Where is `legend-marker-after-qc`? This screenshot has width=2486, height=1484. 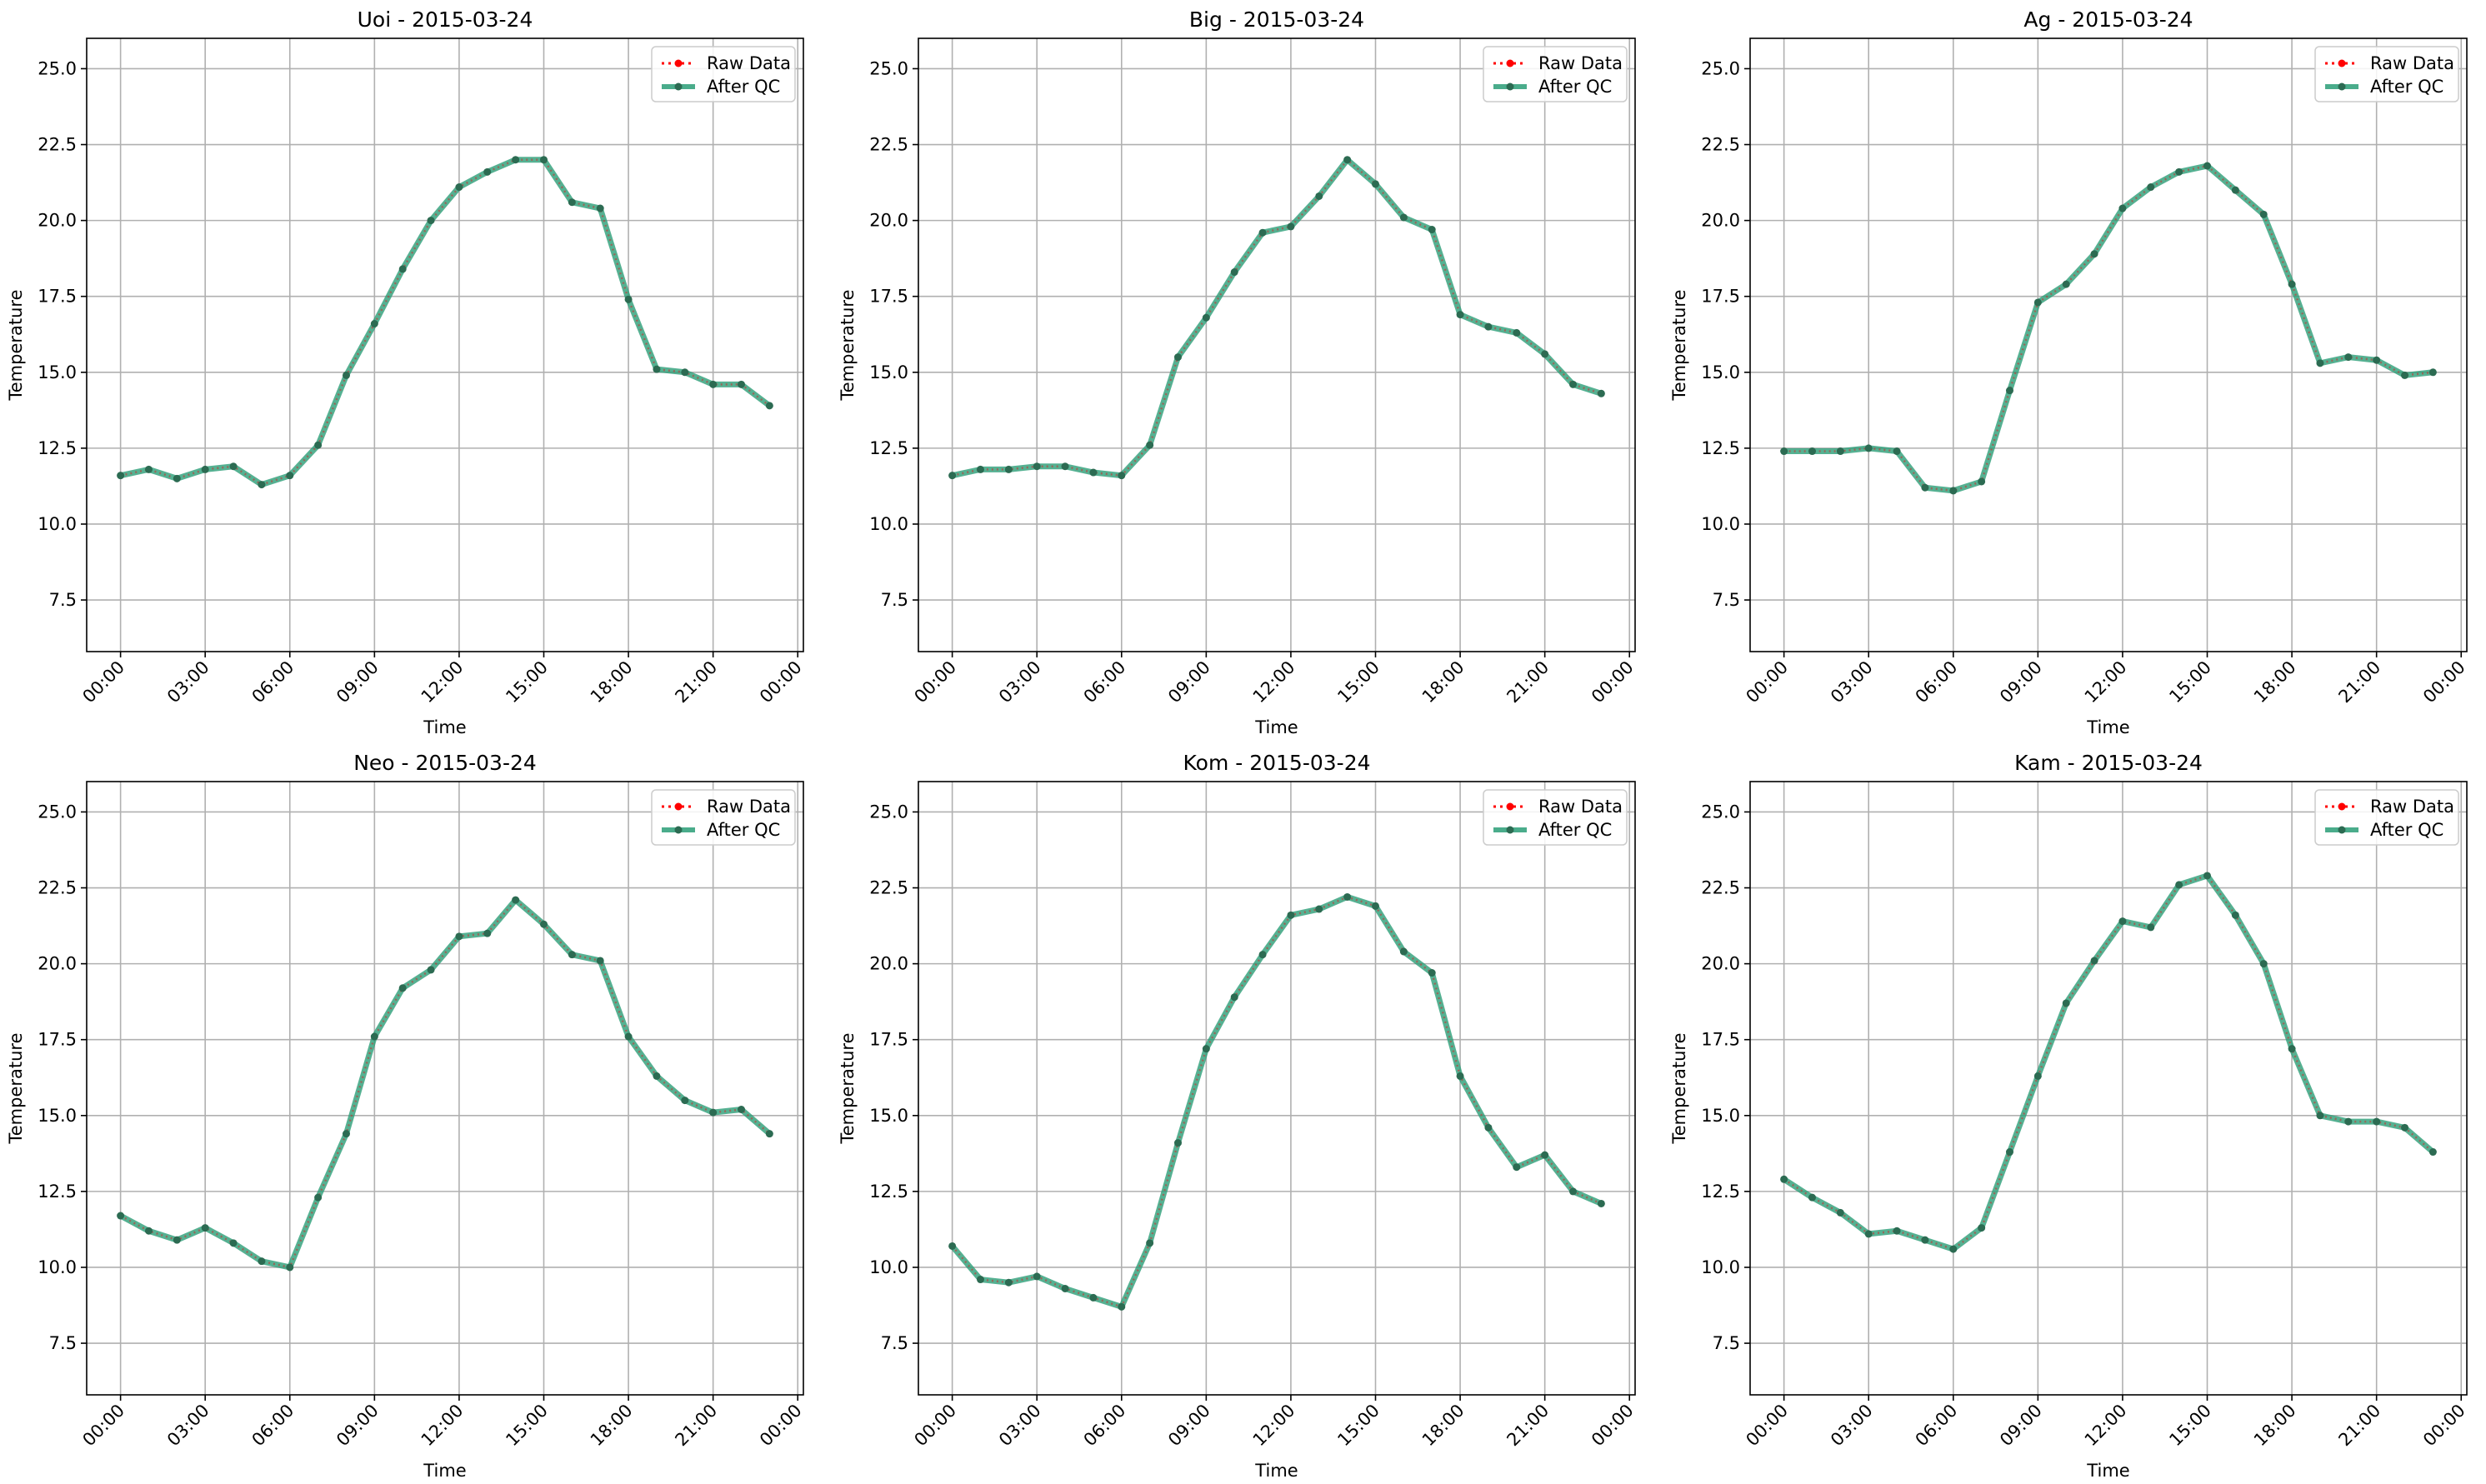 legend-marker-after-qc is located at coordinates (2342, 830).